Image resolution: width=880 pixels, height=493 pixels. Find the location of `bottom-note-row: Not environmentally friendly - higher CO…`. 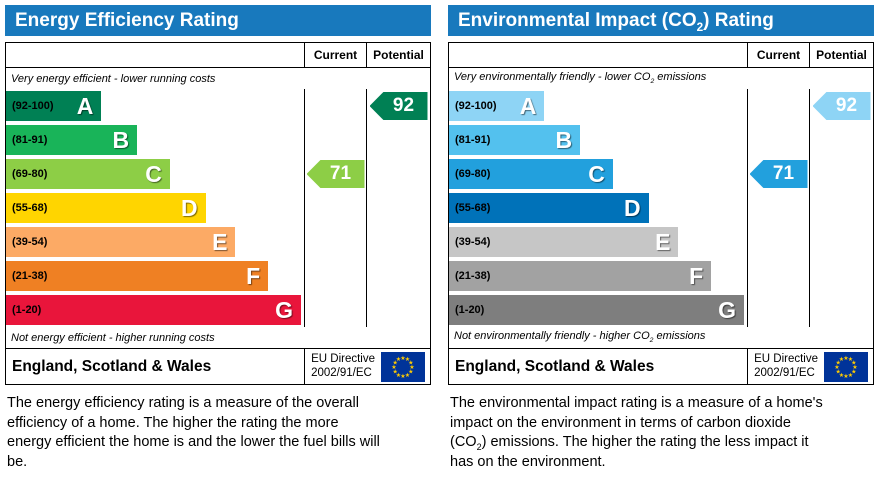

bottom-note-row: Not environmentally friendly - higher CO… is located at coordinates (661, 337).